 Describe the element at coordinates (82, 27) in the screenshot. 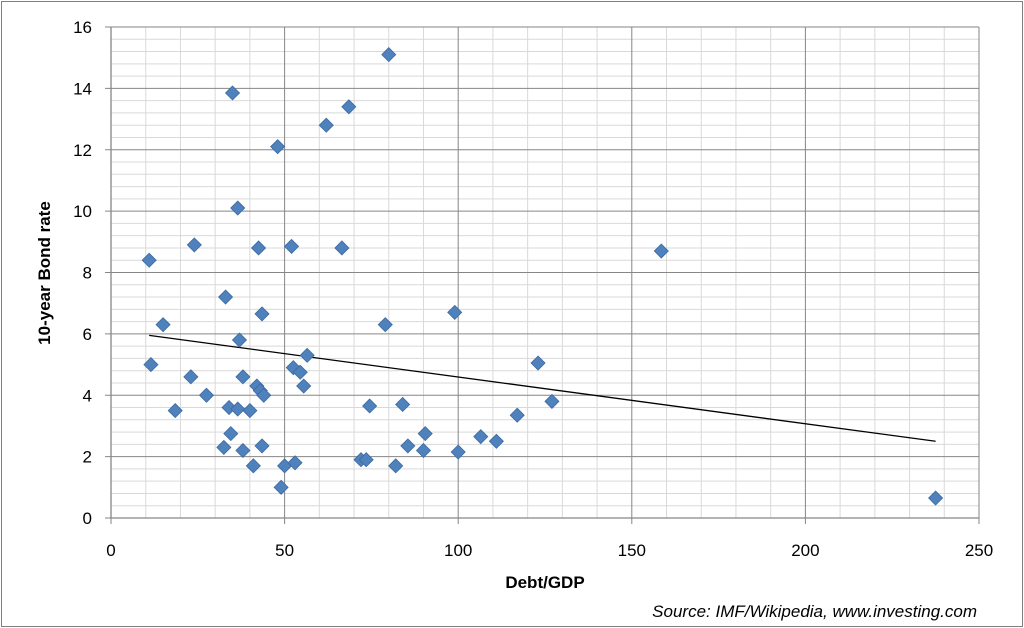

I see `y-tick-label: 16` at that location.